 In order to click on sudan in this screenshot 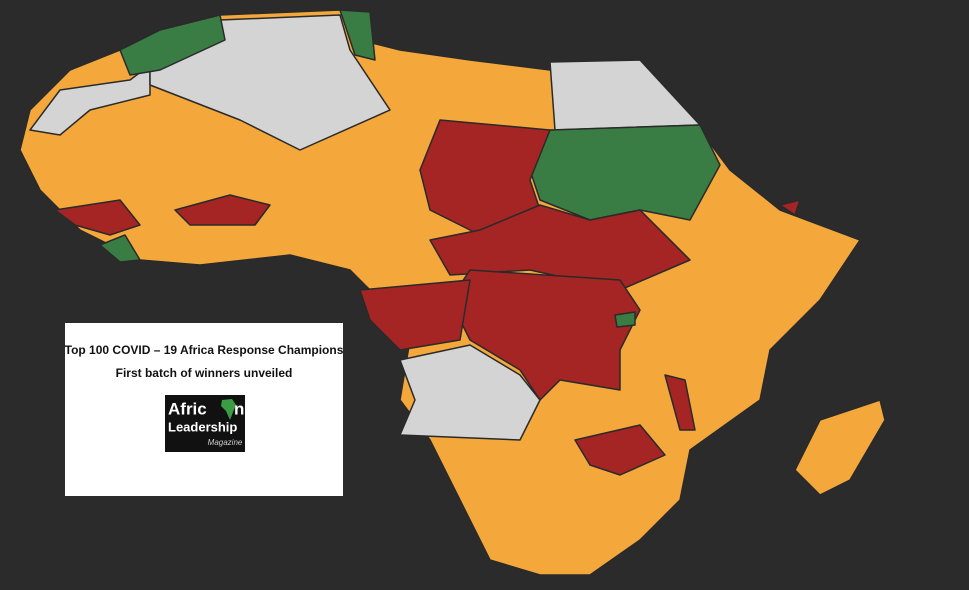, I will do `click(625, 172)`.